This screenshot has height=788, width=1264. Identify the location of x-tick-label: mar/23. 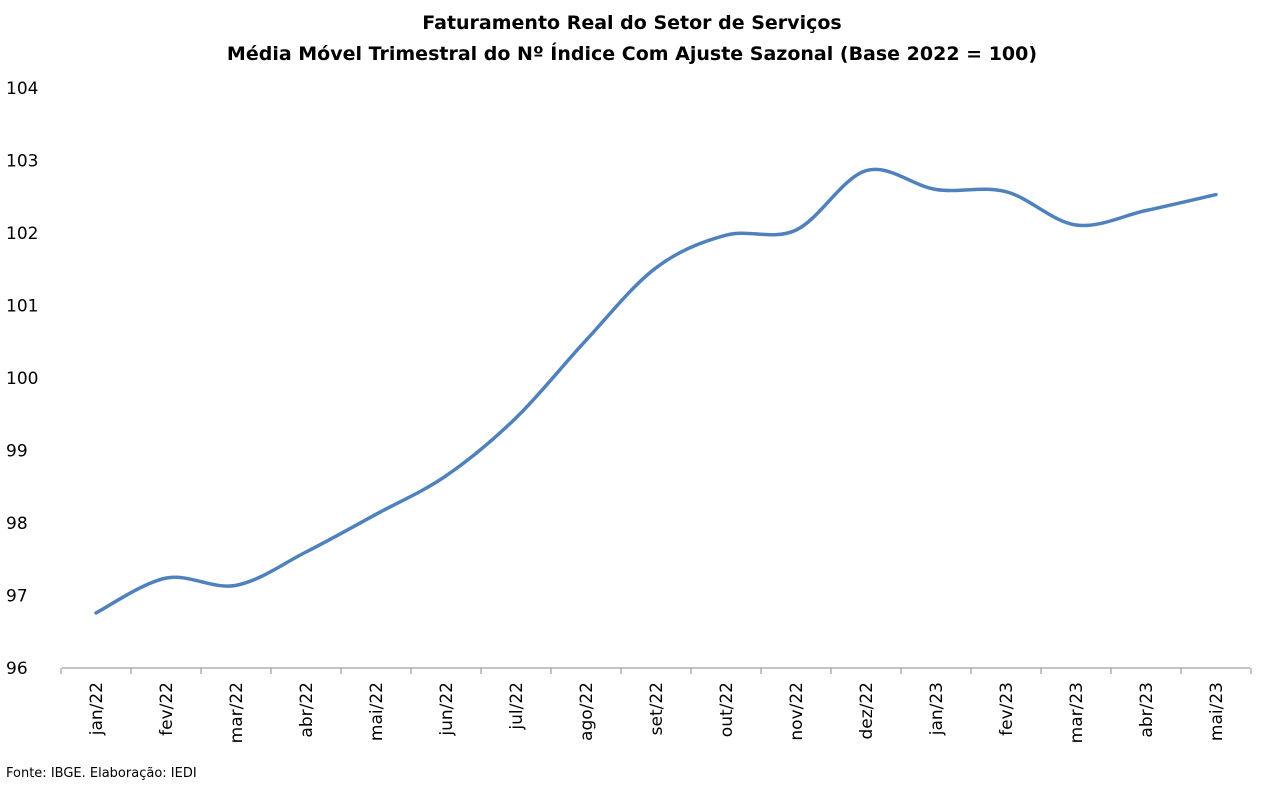
(1077, 712).